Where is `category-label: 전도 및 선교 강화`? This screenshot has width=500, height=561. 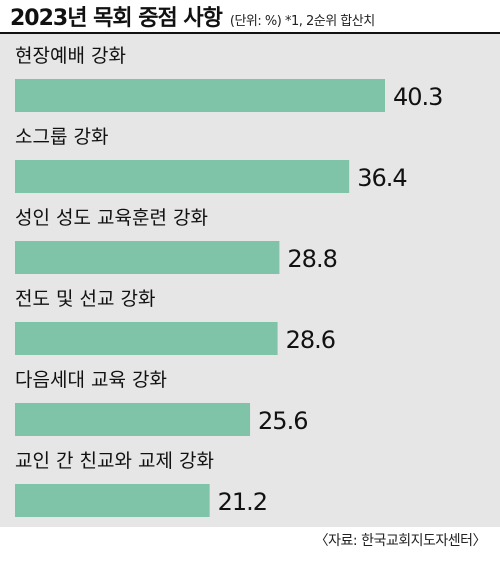 category-label: 전도 및 선교 강화 is located at coordinates (85, 299).